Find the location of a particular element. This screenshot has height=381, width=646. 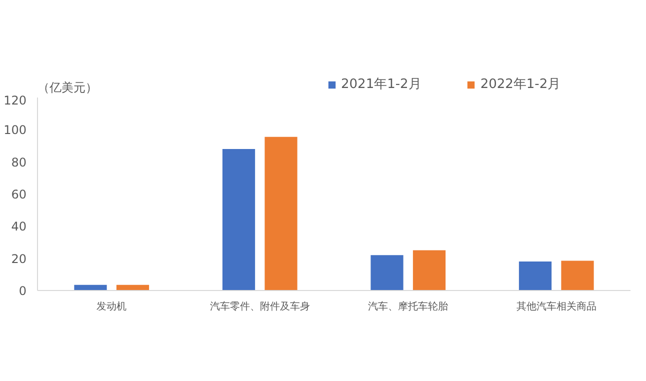

x-tick-label: 汽车零件、附件及车身 is located at coordinates (260, 306).